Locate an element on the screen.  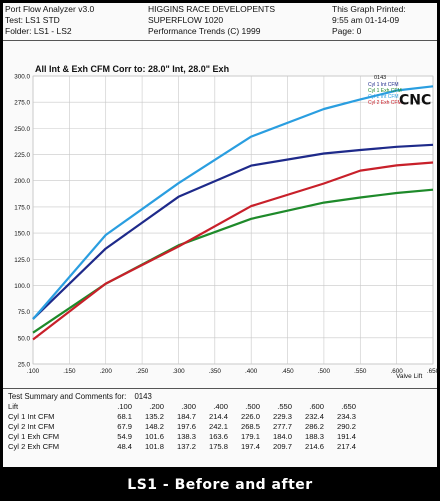
header-page: Page: 0 is located at coordinates (347, 31).